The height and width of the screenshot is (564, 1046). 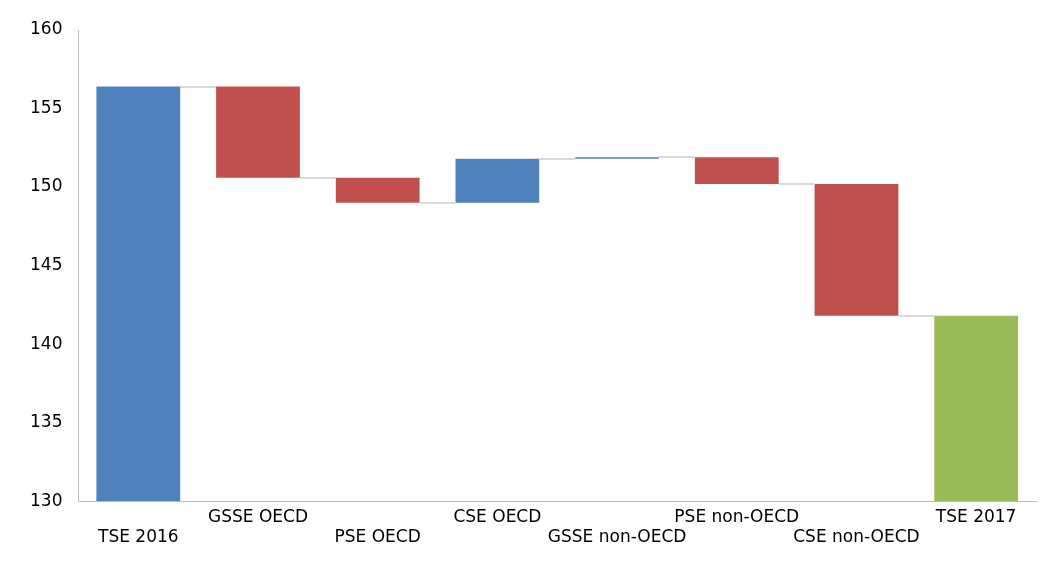 I want to click on y-tick-label: 155, so click(x=46, y=106).